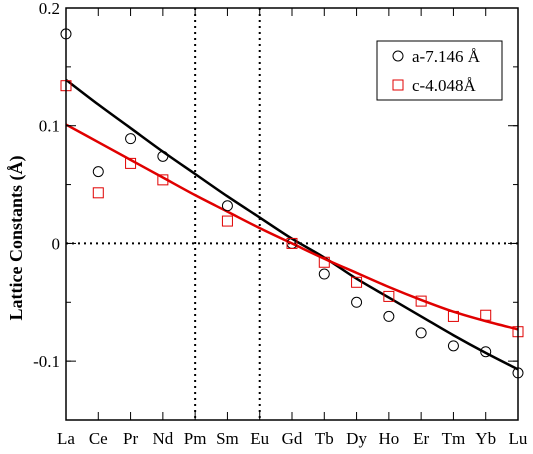 Image resolution: width=533 pixels, height=454 pixels. What do you see at coordinates (66, 438) in the screenshot?
I see `x-tick-label-la: La` at bounding box center [66, 438].